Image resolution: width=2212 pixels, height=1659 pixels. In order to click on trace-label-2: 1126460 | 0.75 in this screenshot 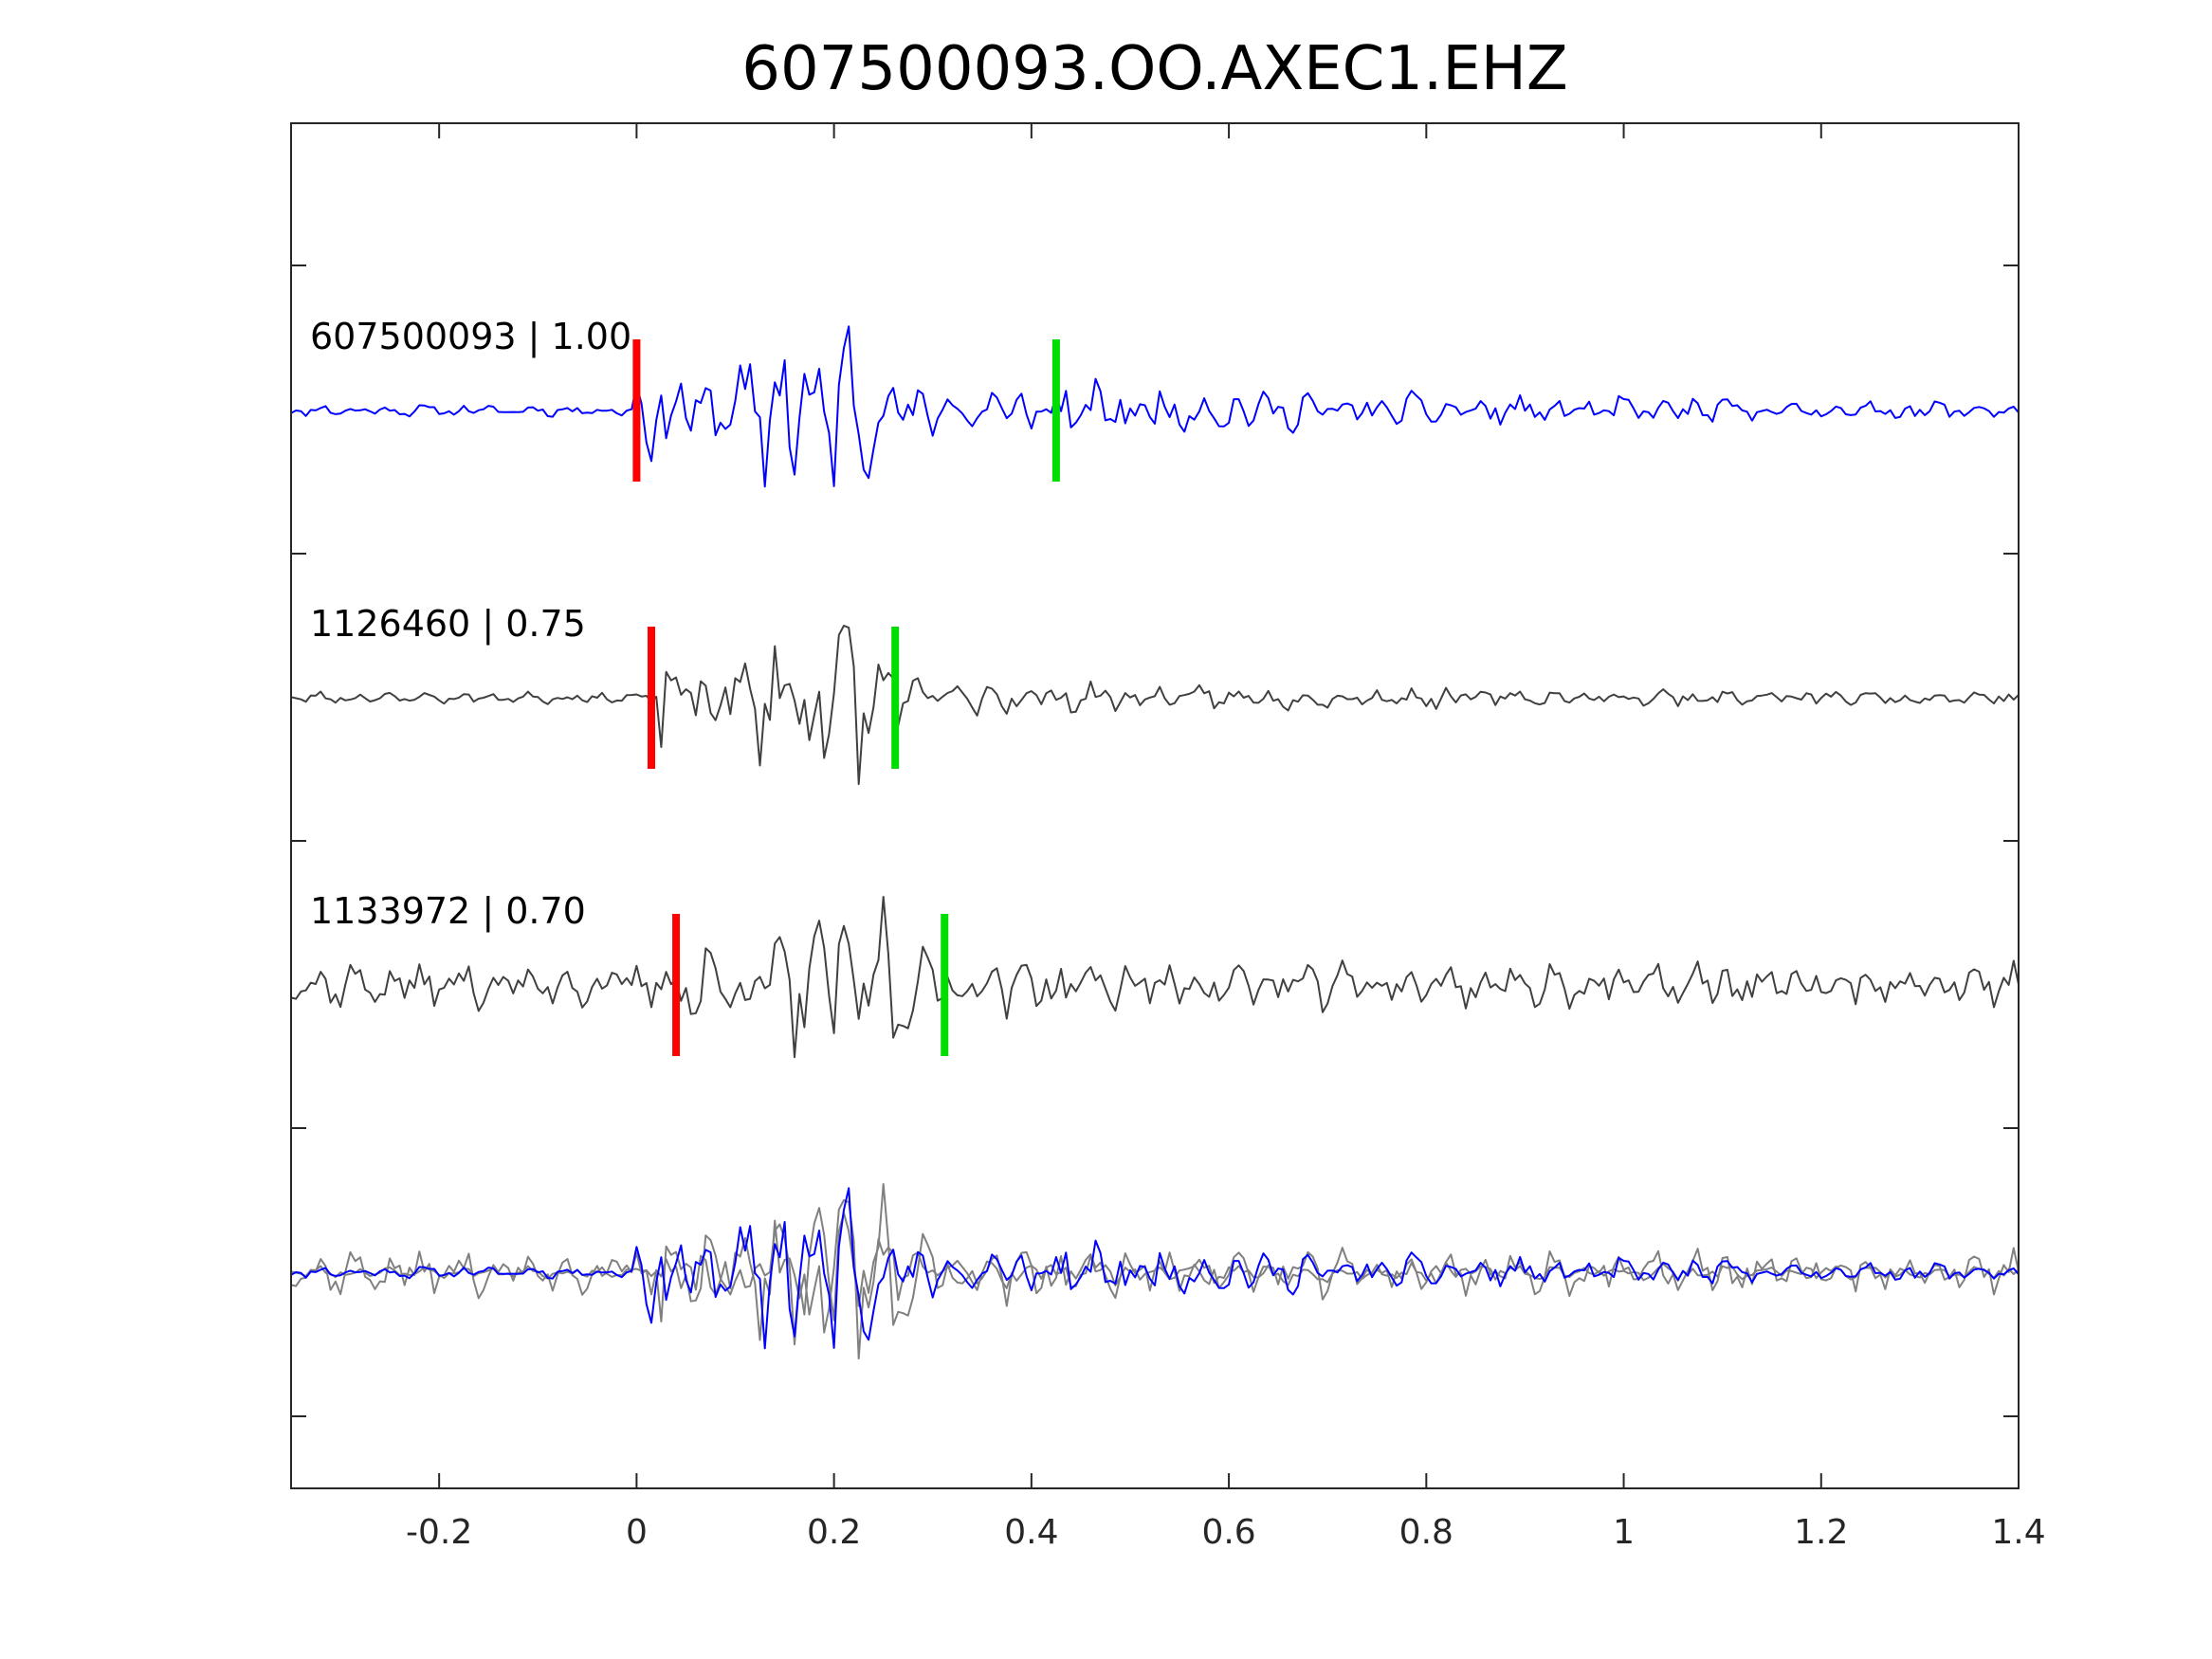, I will do `click(448, 624)`.